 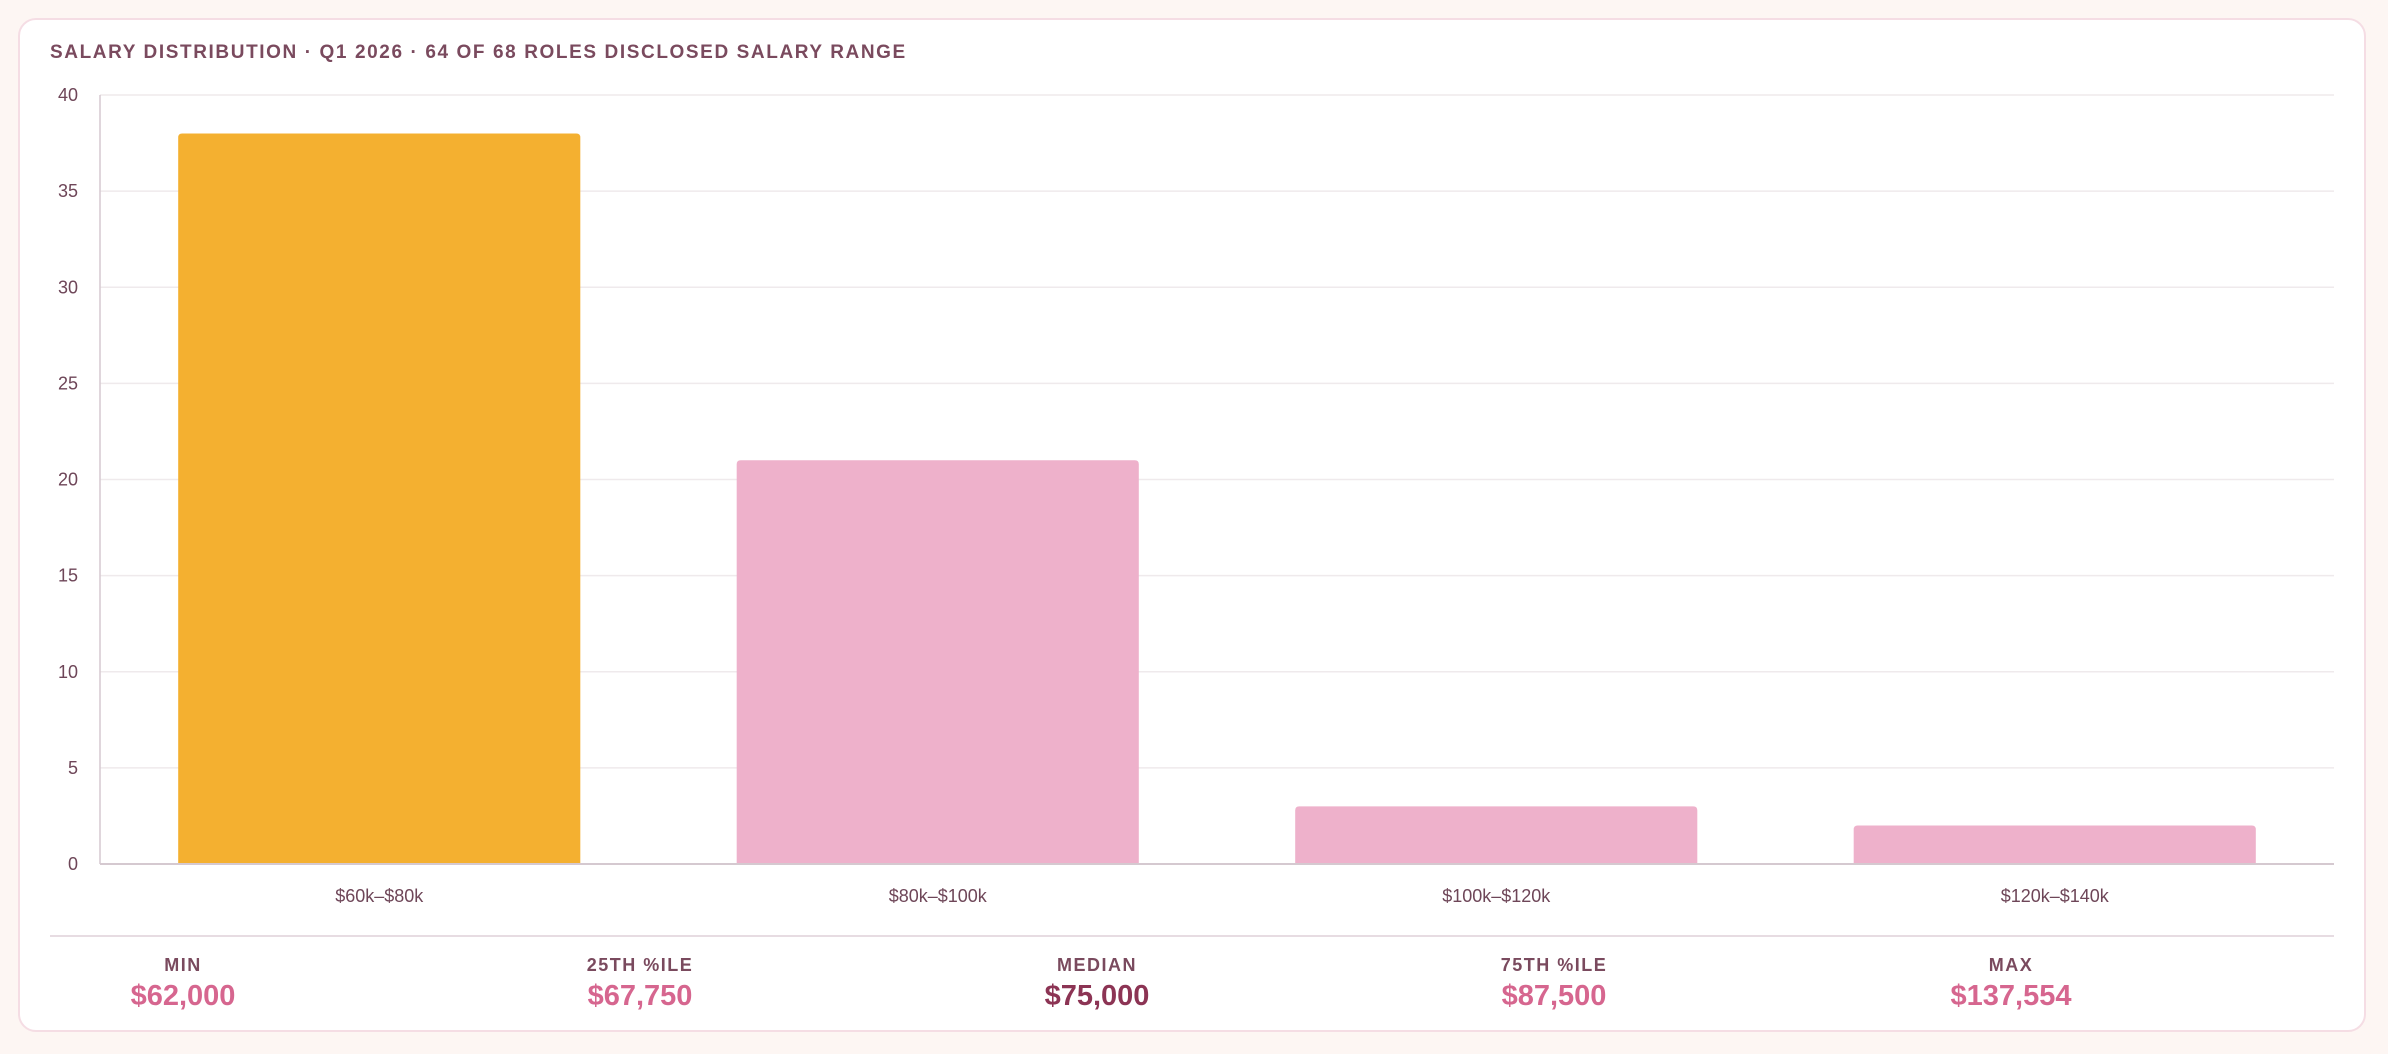 What do you see at coordinates (68, 95) in the screenshot?
I see `y-tick-label: 40` at bounding box center [68, 95].